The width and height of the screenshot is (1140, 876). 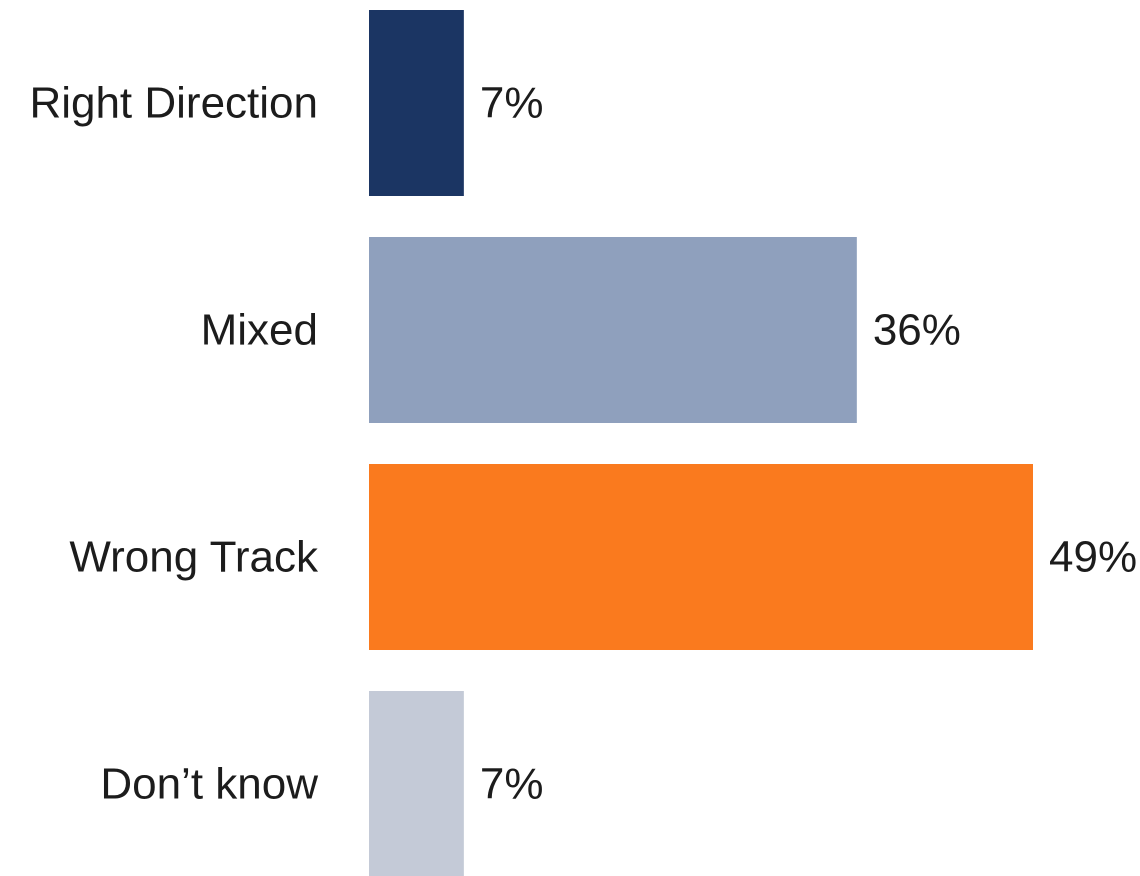 What do you see at coordinates (917, 330) in the screenshot?
I see `value-label: 36%` at bounding box center [917, 330].